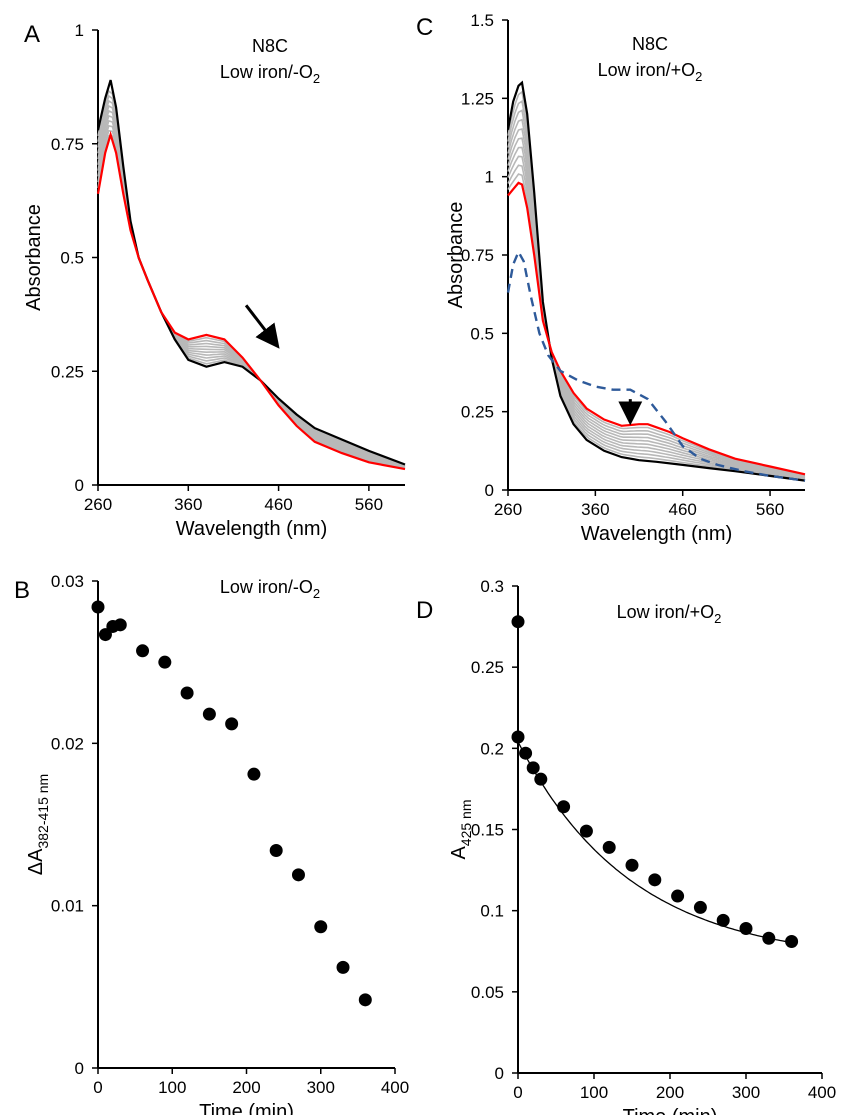 Image resolution: width=853 pixels, height=1115 pixels. Describe the element at coordinates (492, 748) in the screenshot. I see `y-tick-label: 0.2` at that location.